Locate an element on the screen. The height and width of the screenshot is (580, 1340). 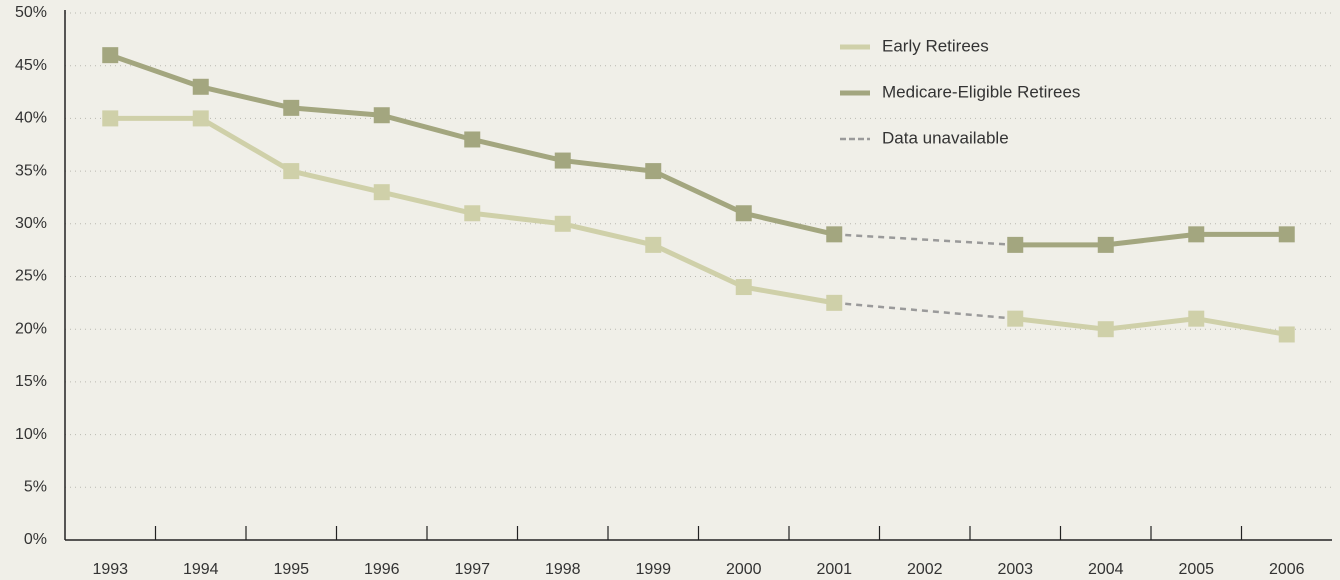
y-tick-label: 50% is located at coordinates (31, 12).